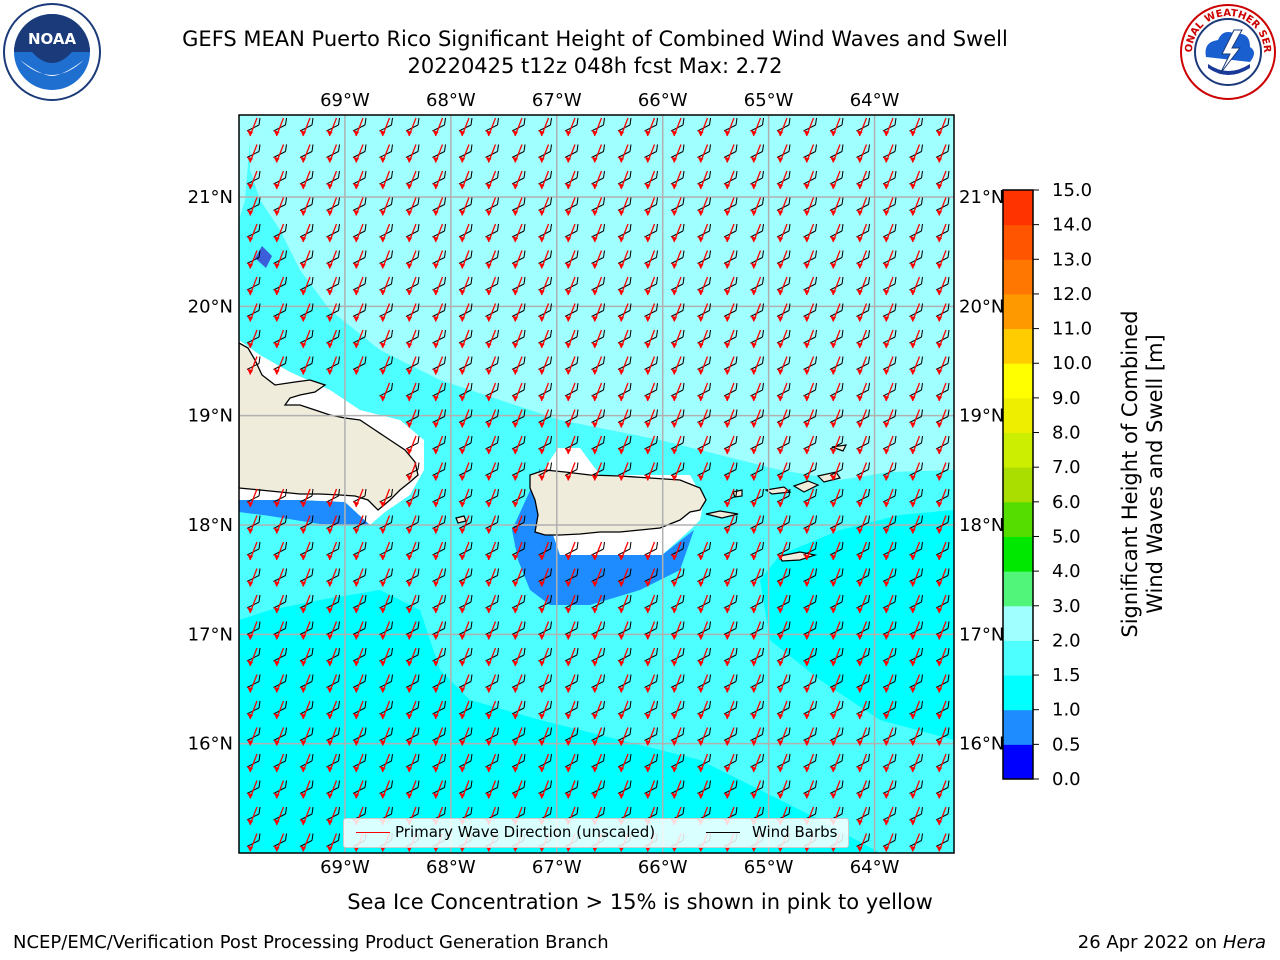 This screenshot has height=960, width=1280. I want to click on colorbar-tick-label: 4.0, so click(1066, 571).